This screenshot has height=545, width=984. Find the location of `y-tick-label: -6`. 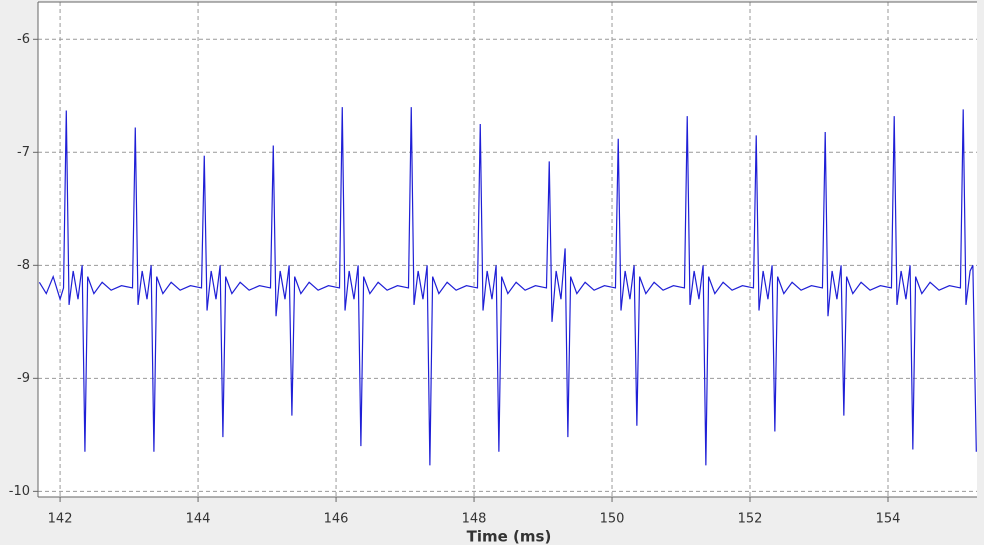

y-tick-label: -6 is located at coordinates (23, 39).